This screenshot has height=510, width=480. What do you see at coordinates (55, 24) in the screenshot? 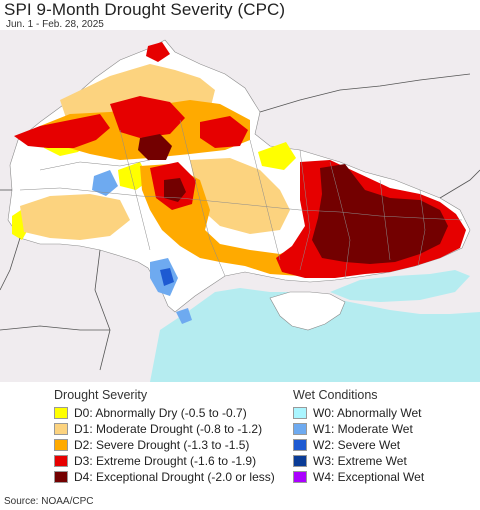
I see `date-range: Jun. 1 - Feb. 28, 2025` at bounding box center [55, 24].